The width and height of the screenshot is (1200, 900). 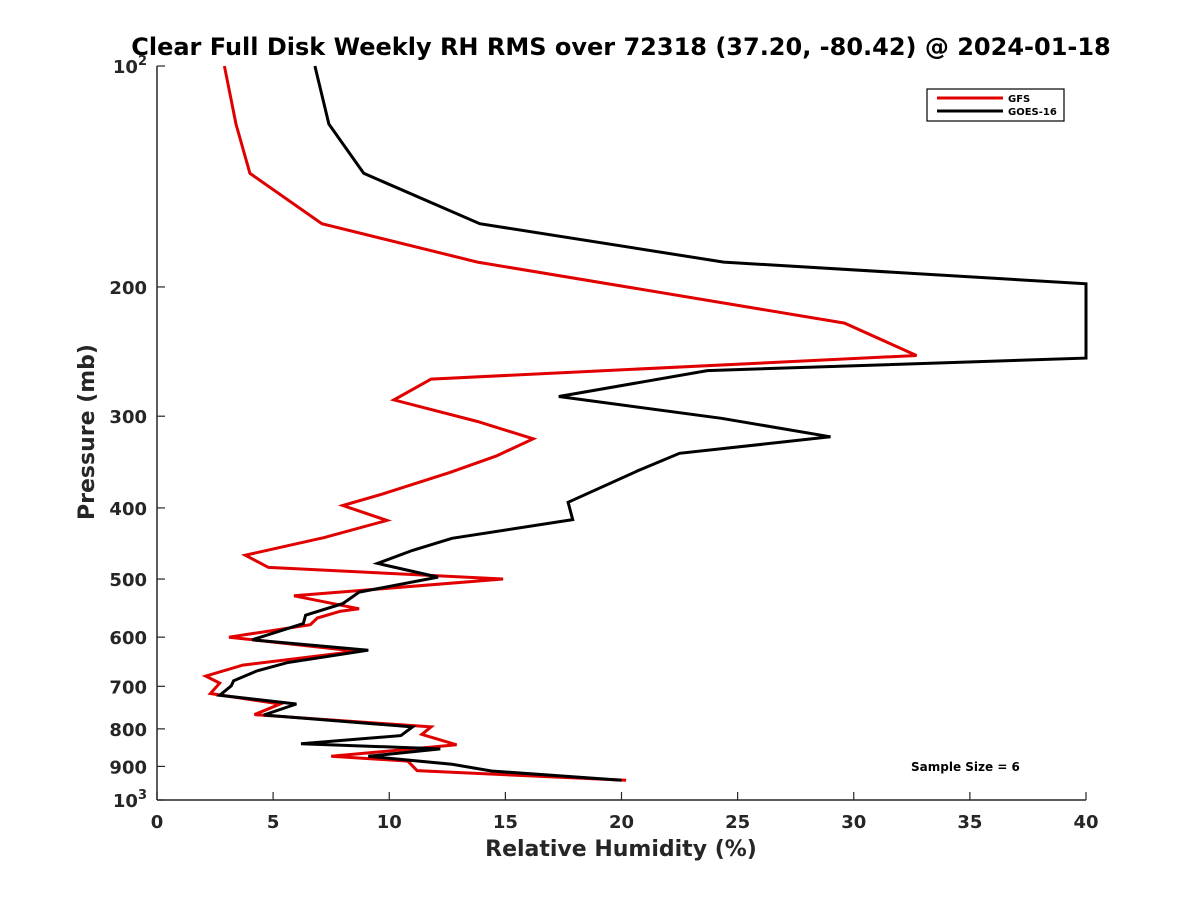 What do you see at coordinates (128, 580) in the screenshot?
I see `y-tick-label: 500` at bounding box center [128, 580].